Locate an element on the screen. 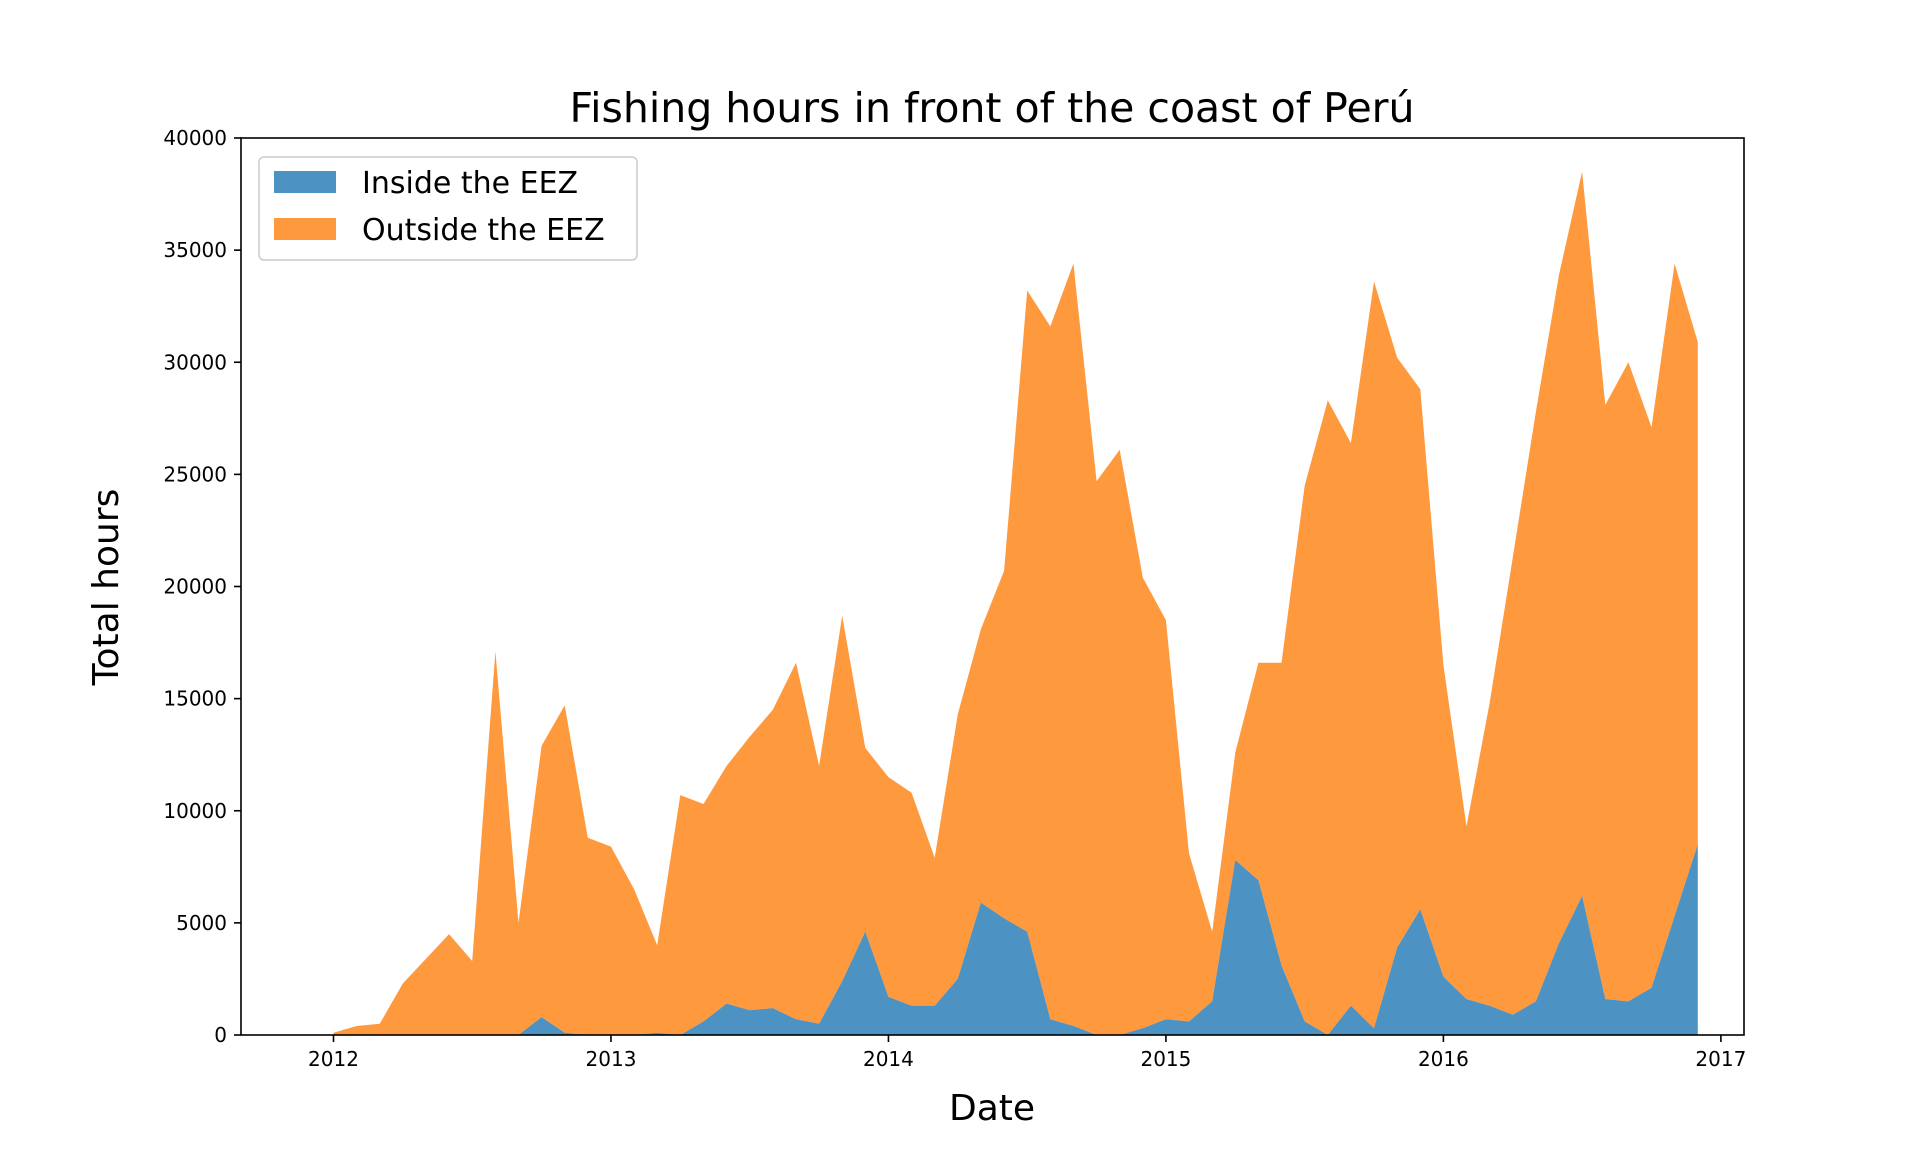  x-tick-label: 2016 is located at coordinates (1443, 1059).